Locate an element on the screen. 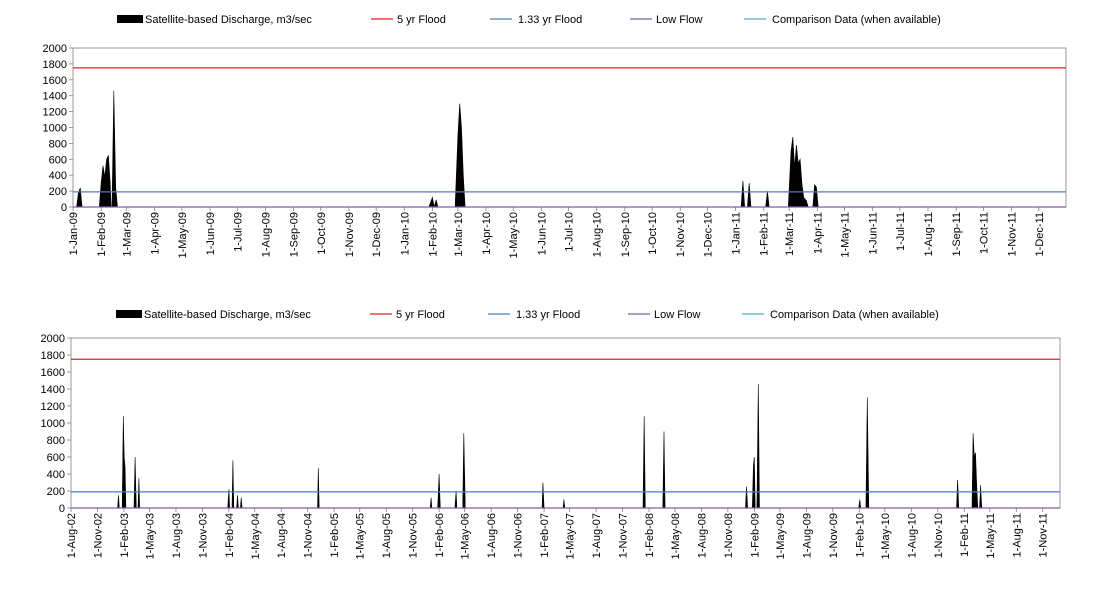 This screenshot has width=1094, height=608. y-tick-label: 200 is located at coordinates (56, 492).